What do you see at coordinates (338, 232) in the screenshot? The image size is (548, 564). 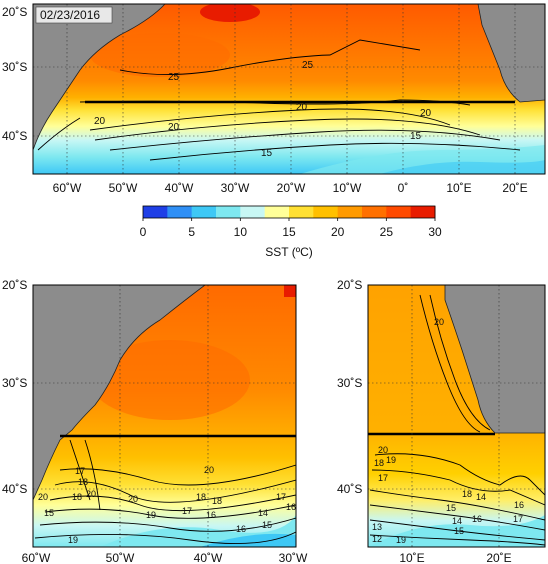 I see `colorbar-tick-label: 20` at bounding box center [338, 232].